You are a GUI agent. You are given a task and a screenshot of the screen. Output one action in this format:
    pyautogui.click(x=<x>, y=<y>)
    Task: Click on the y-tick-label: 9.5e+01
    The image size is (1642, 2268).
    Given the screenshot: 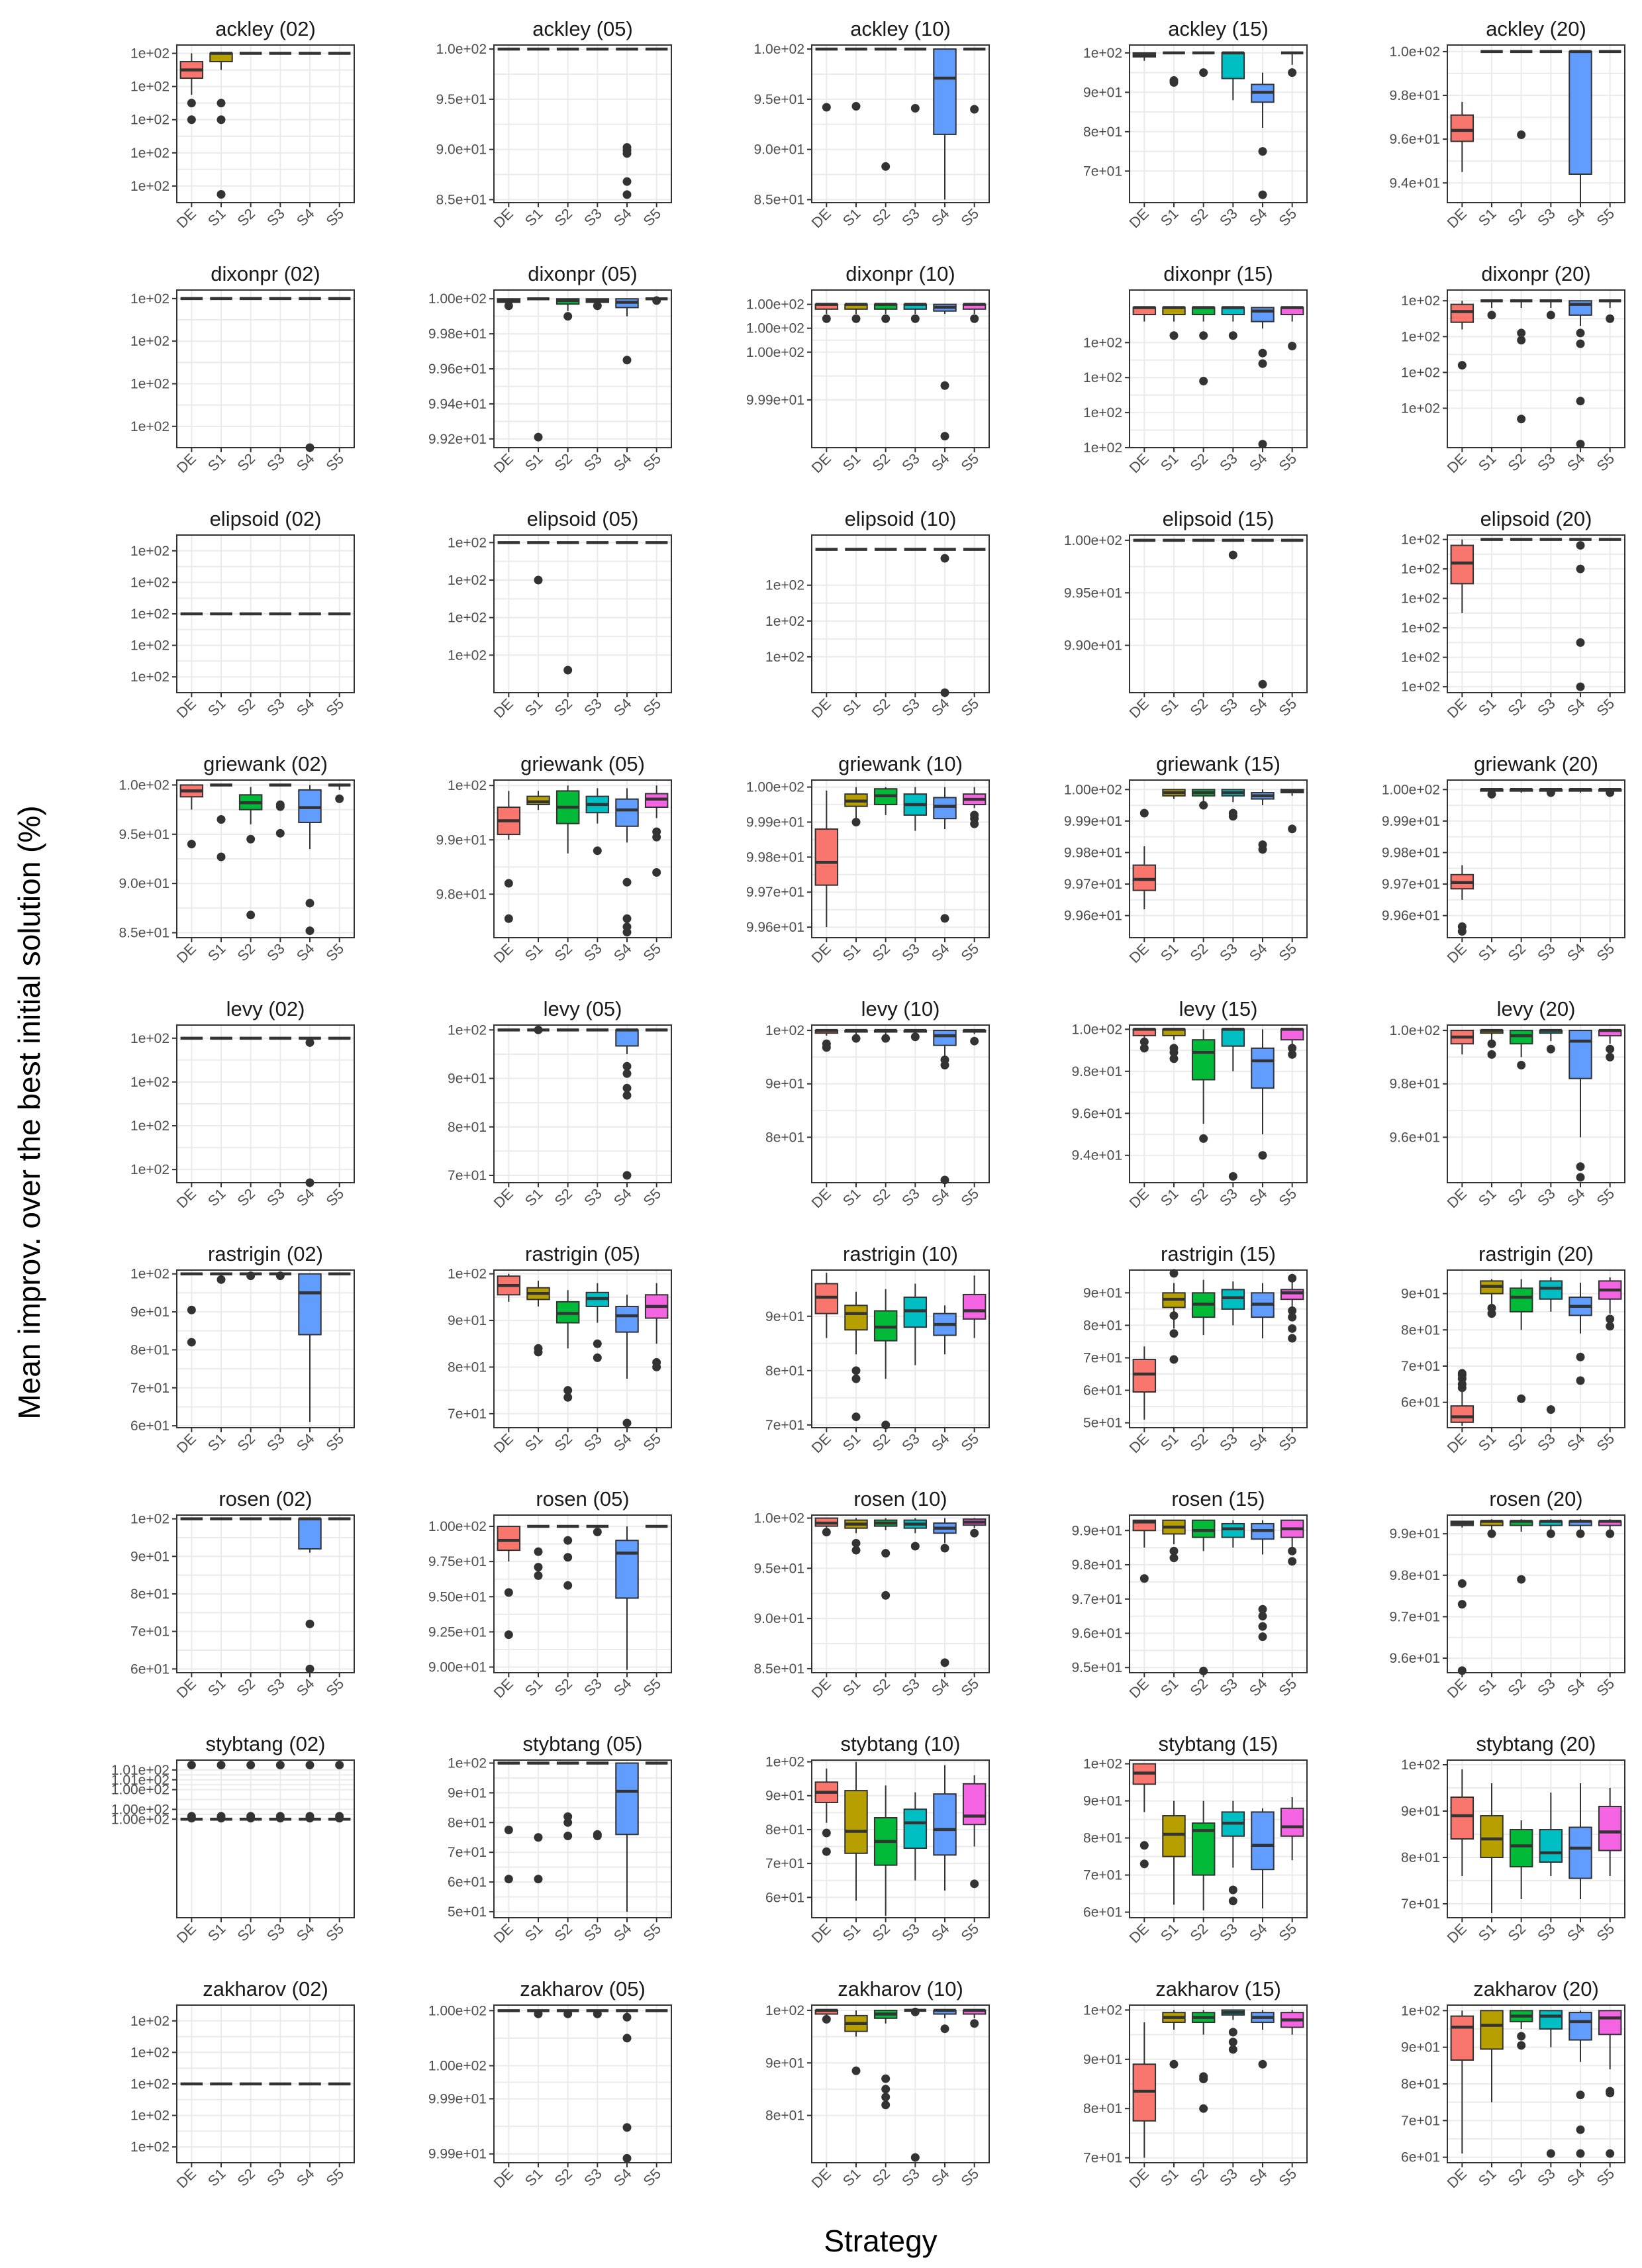 What is the action you would take?
    pyautogui.click(x=144, y=834)
    